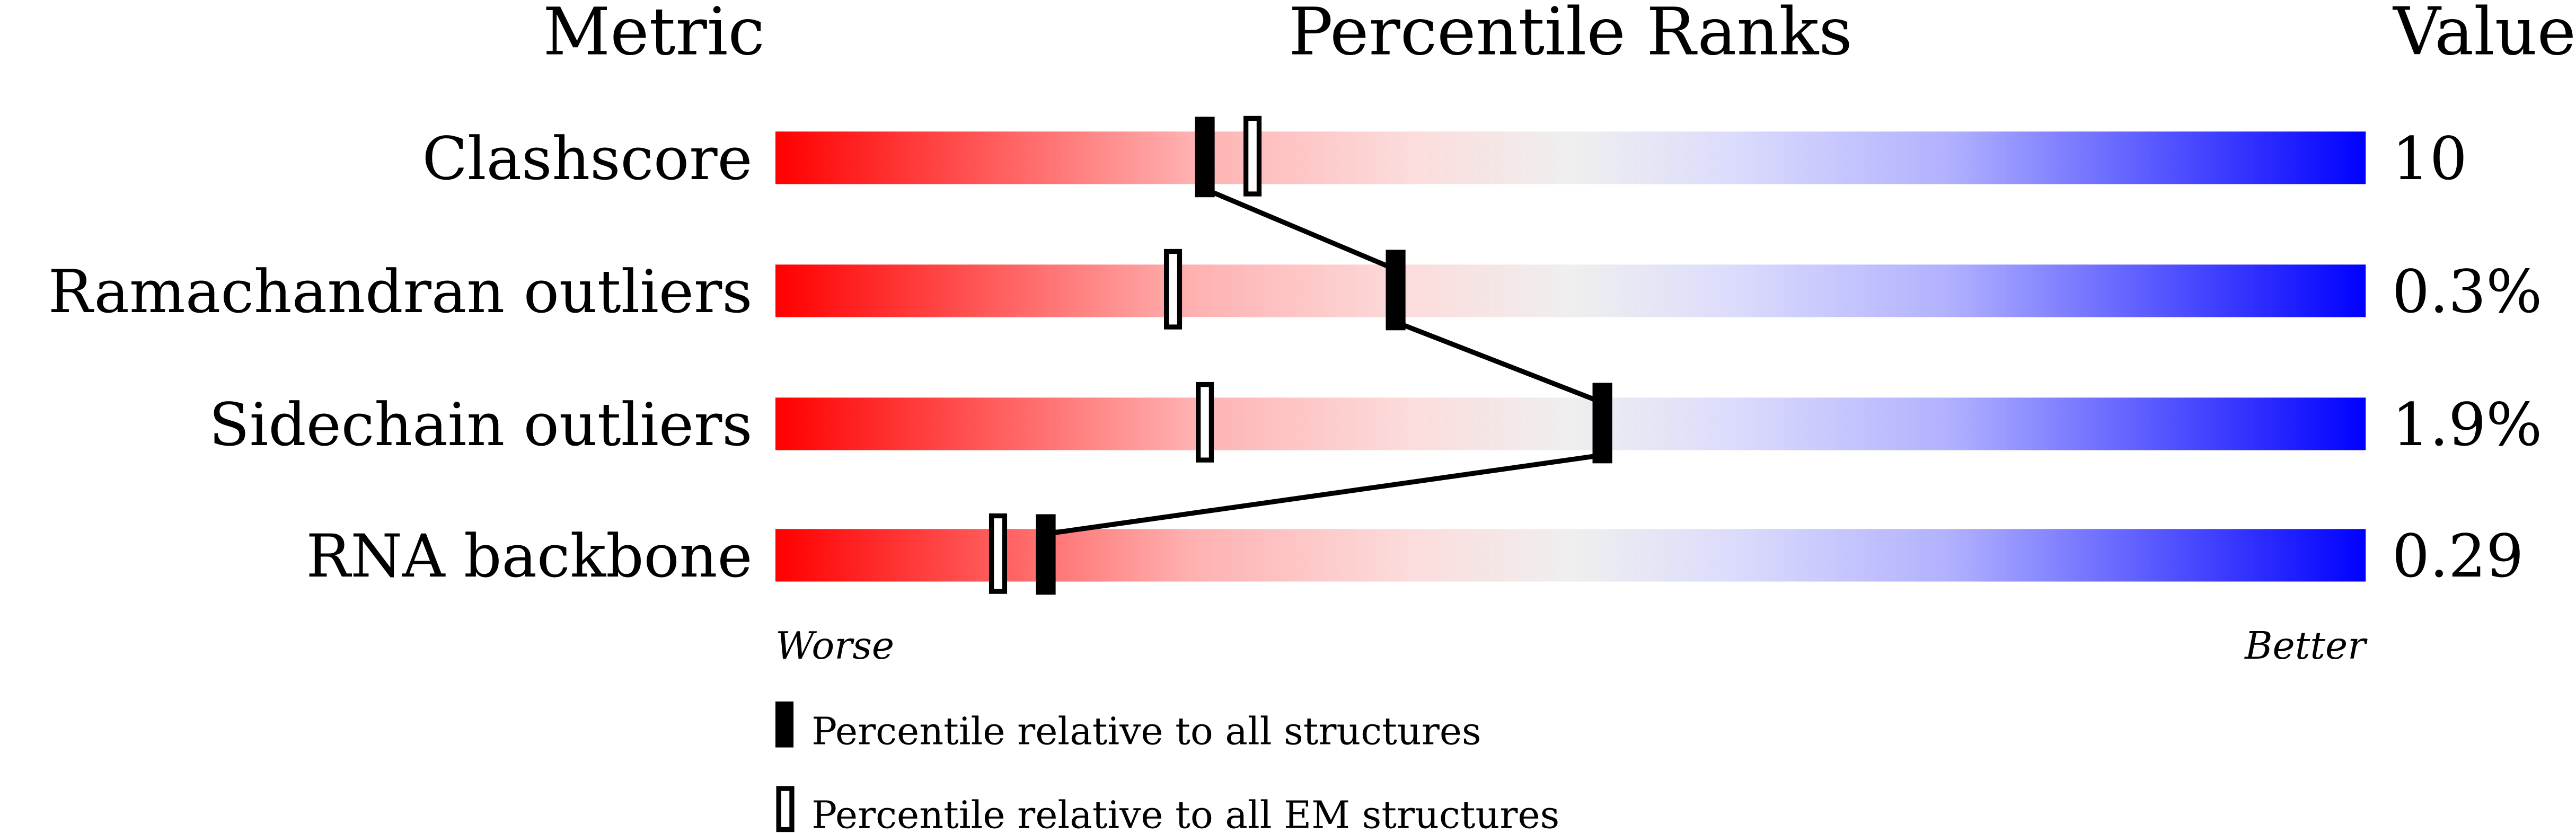 Image resolution: width=2576 pixels, height=833 pixels. Describe the element at coordinates (2306, 646) in the screenshot. I see `better-label: Better` at that location.